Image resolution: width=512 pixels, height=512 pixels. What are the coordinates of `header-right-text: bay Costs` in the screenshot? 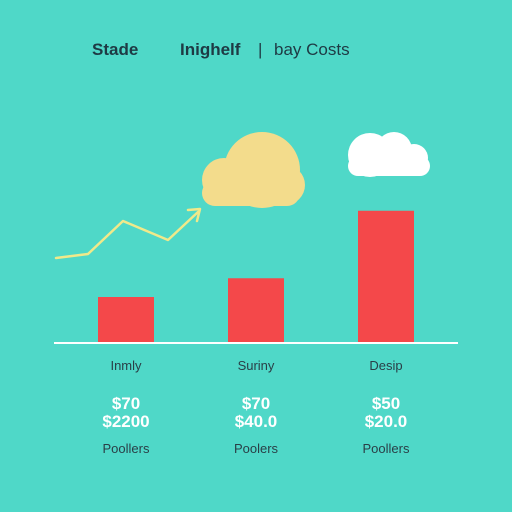 It's located at (312, 49).